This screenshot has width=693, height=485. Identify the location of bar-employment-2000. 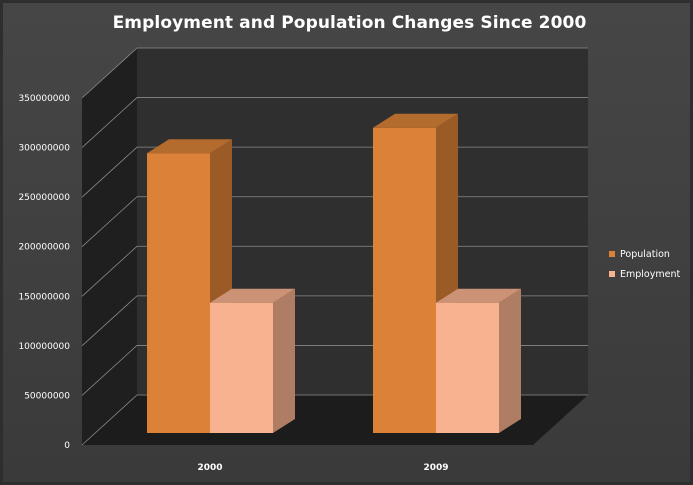
(241, 367).